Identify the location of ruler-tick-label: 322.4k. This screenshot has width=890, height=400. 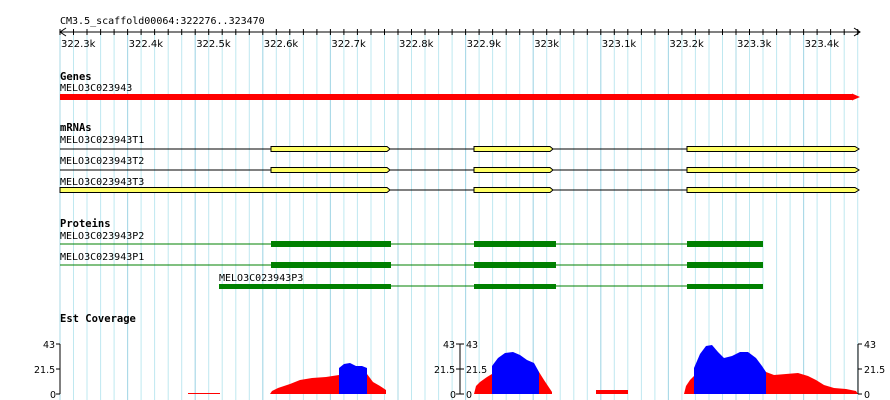
(146, 44).